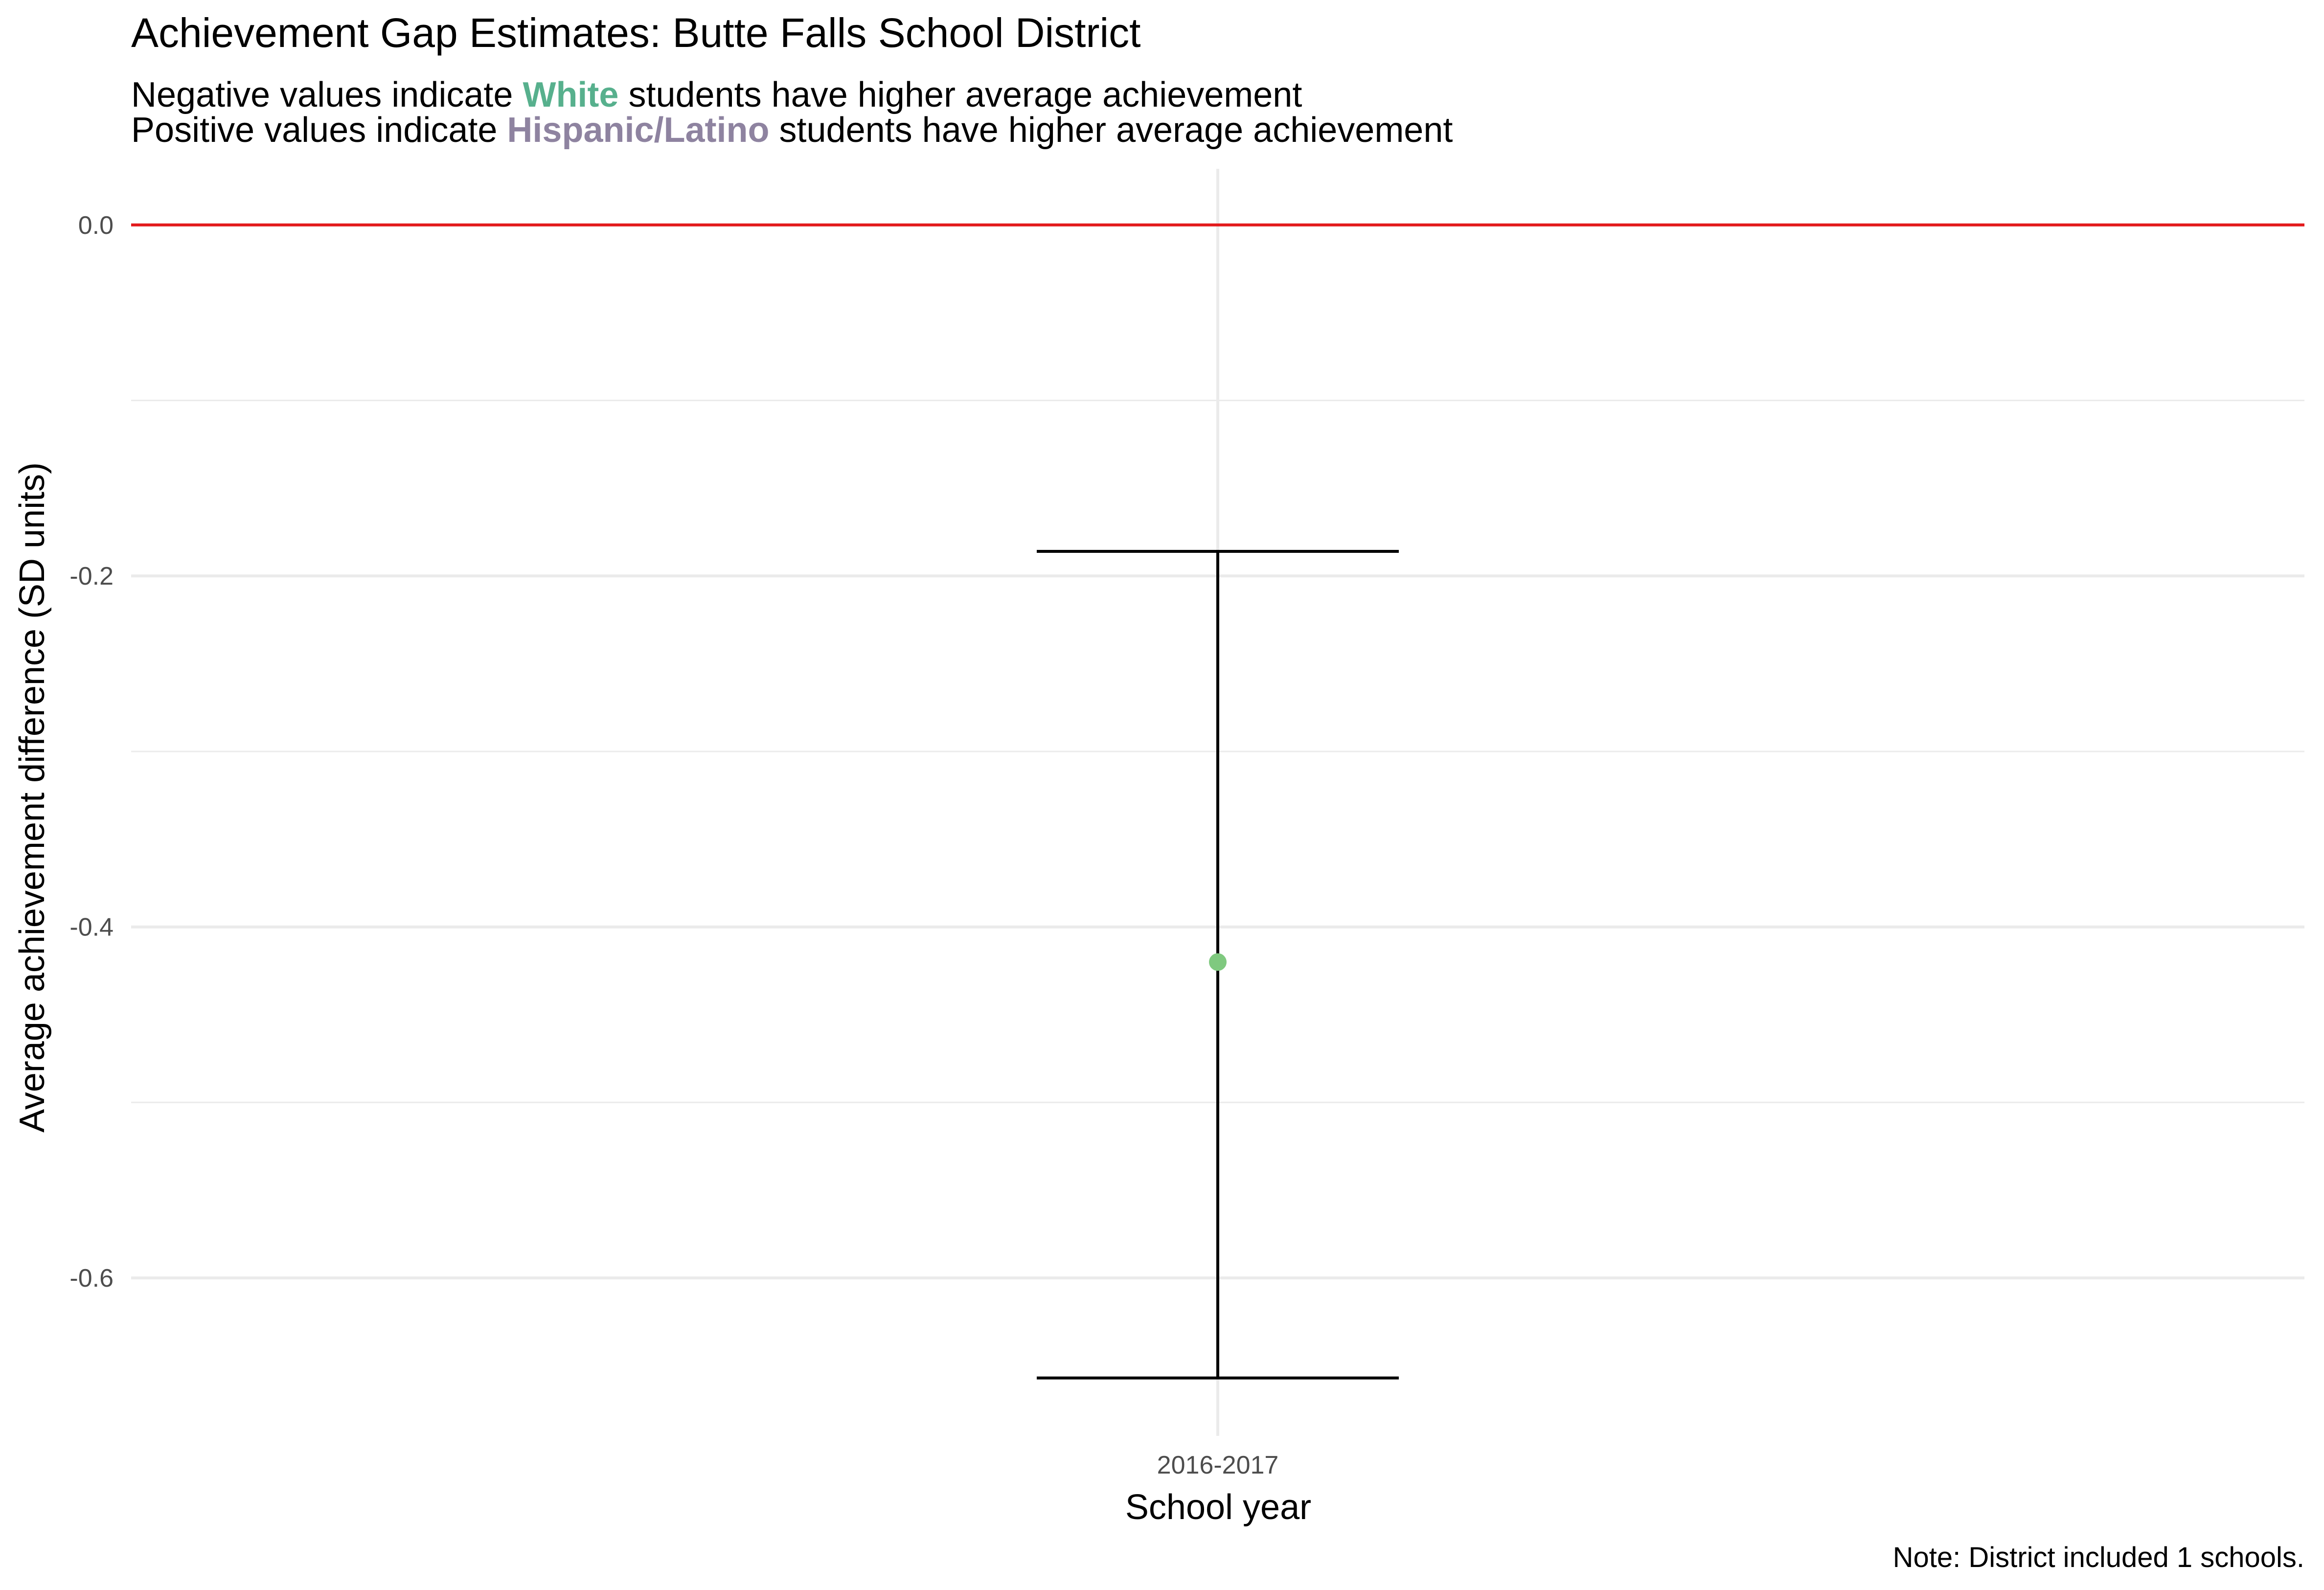  I want to click on data-points, so click(1218, 962).